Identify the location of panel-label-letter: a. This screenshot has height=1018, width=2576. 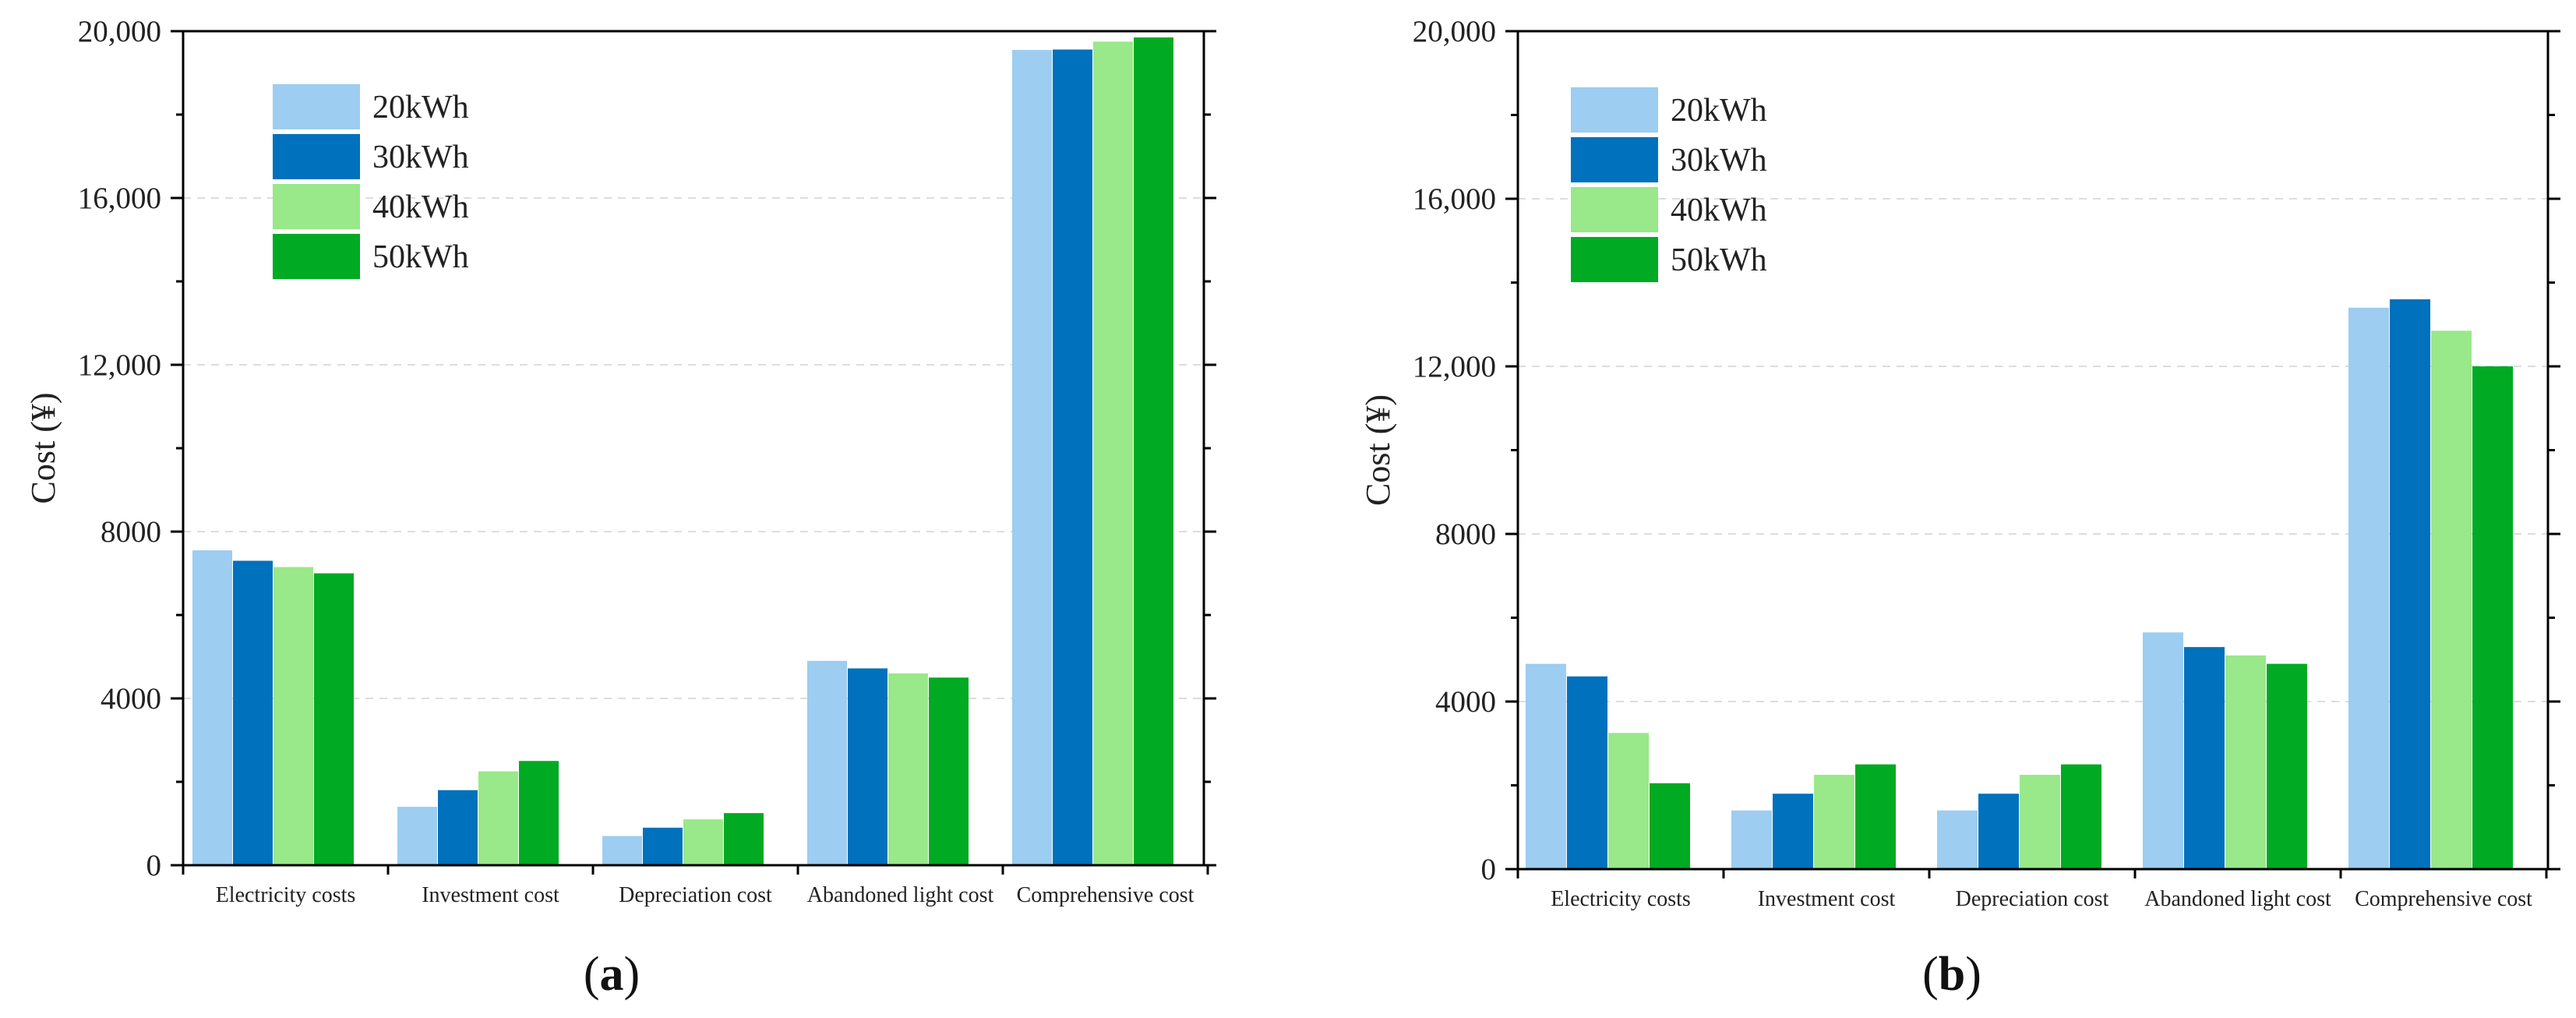
(612, 975).